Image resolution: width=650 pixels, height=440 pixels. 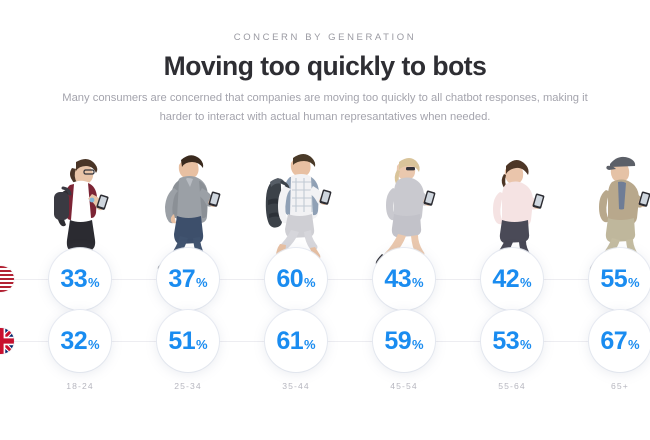 What do you see at coordinates (188, 386) in the screenshot?
I see `age-label-25-34: 25-34` at bounding box center [188, 386].